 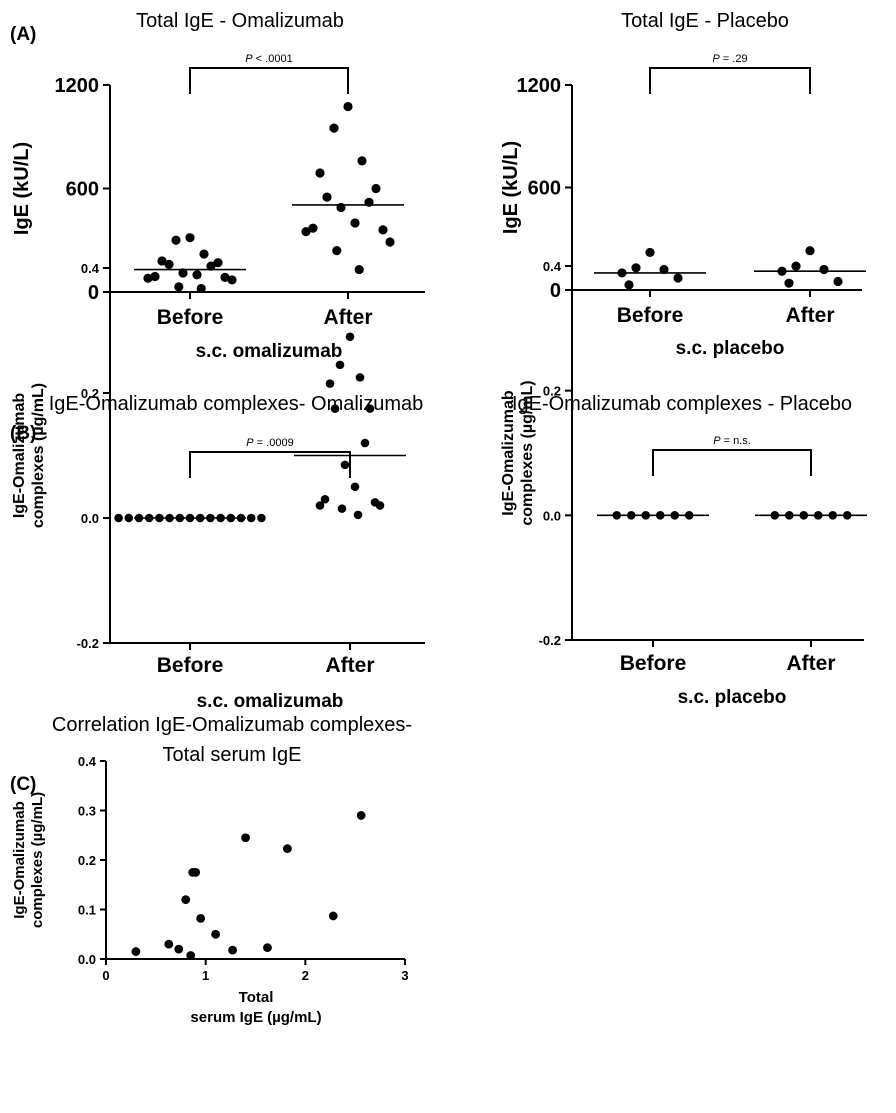 I want to click on a2-ytick-label: 0, so click(x=555, y=291).